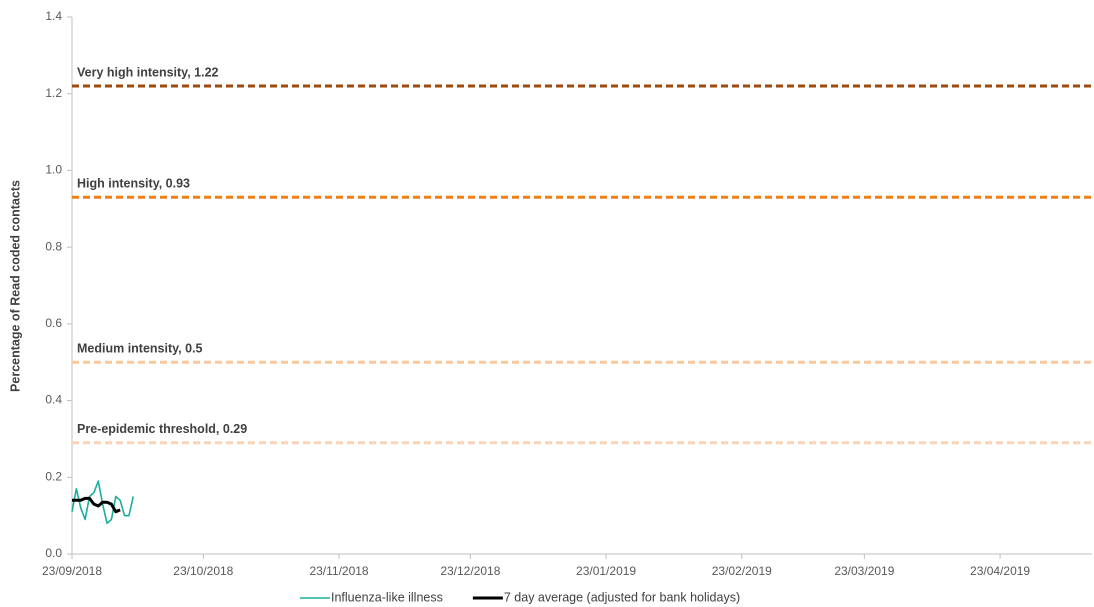  Describe the element at coordinates (72, 571) in the screenshot. I see `x-tick-label: 23/09/2018` at that location.